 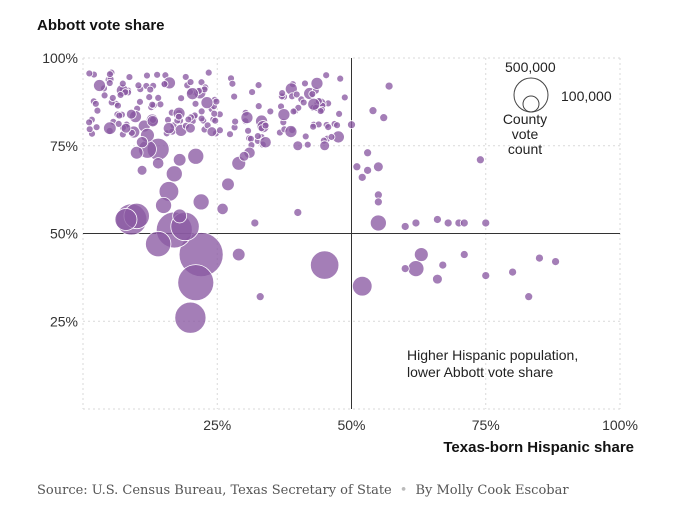 I want to click on legend-circle-500k, so click(x=531, y=95).